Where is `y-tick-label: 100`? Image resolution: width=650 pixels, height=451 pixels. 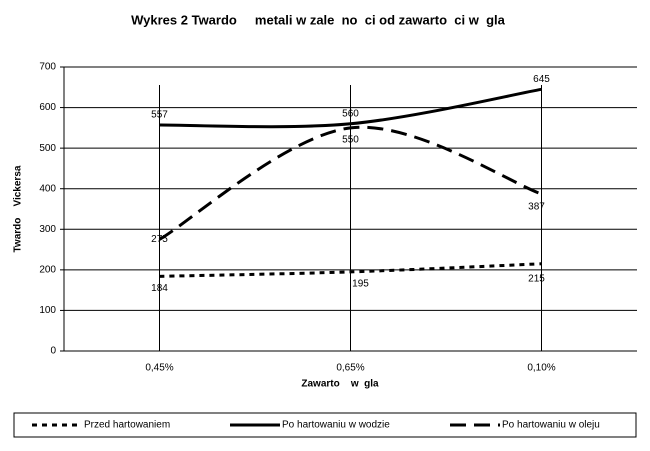 y-tick-label: 100 is located at coordinates (47, 310).